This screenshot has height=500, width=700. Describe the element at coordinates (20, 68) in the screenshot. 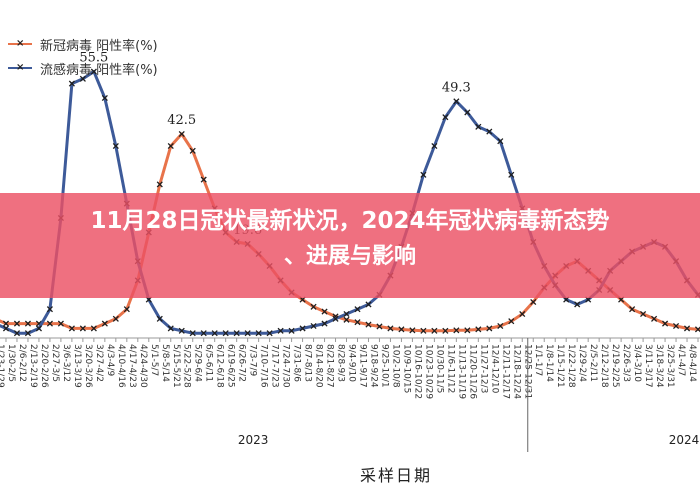

I see `legend-swatch-flu: ×` at that location.